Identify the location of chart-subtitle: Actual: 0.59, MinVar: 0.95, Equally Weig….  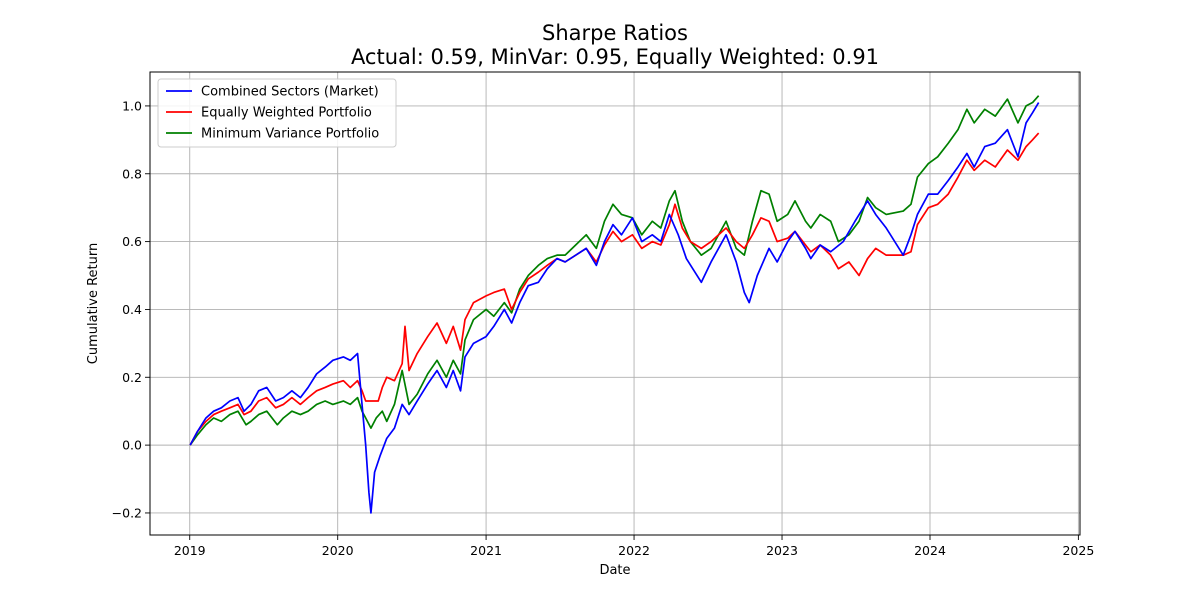
(615, 57).